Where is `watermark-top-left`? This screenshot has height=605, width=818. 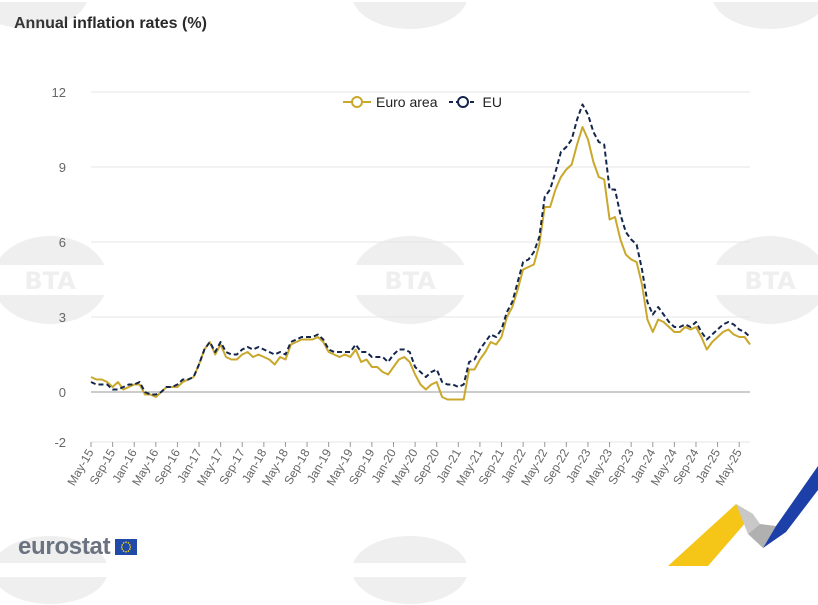 watermark-top-left is located at coordinates (45, 14).